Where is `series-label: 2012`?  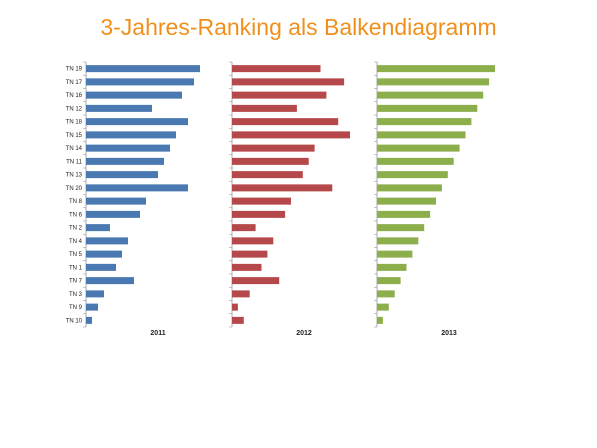 series-label: 2012 is located at coordinates (304, 333).